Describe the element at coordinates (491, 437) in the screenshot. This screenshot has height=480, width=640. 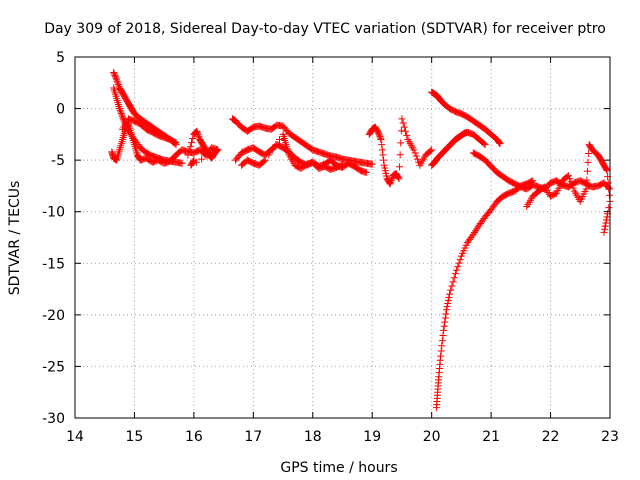
I see `x-tick-label: 21` at that location.